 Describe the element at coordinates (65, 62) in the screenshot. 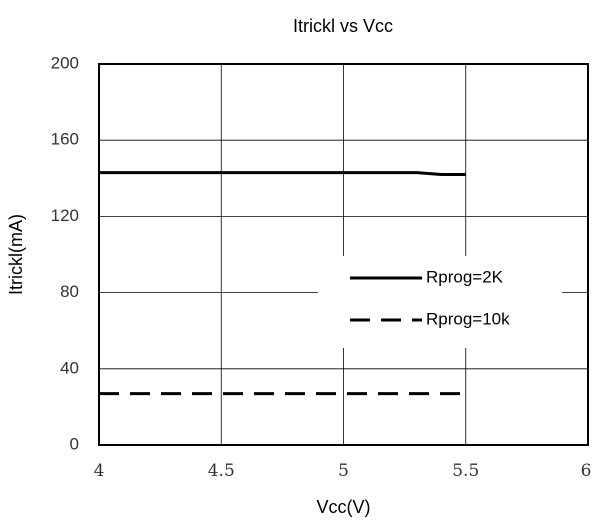

I see `y-tick-label: 200` at that location.